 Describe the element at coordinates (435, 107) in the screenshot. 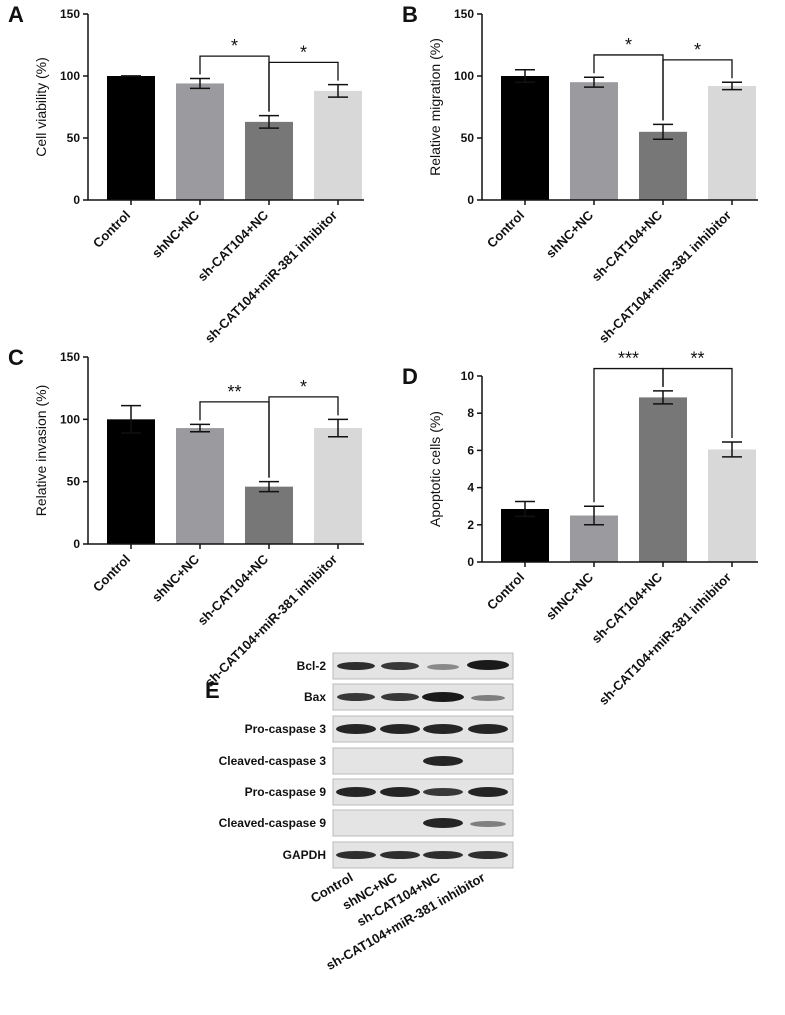

I see `y-axis-label: Relative migration (%)` at that location.